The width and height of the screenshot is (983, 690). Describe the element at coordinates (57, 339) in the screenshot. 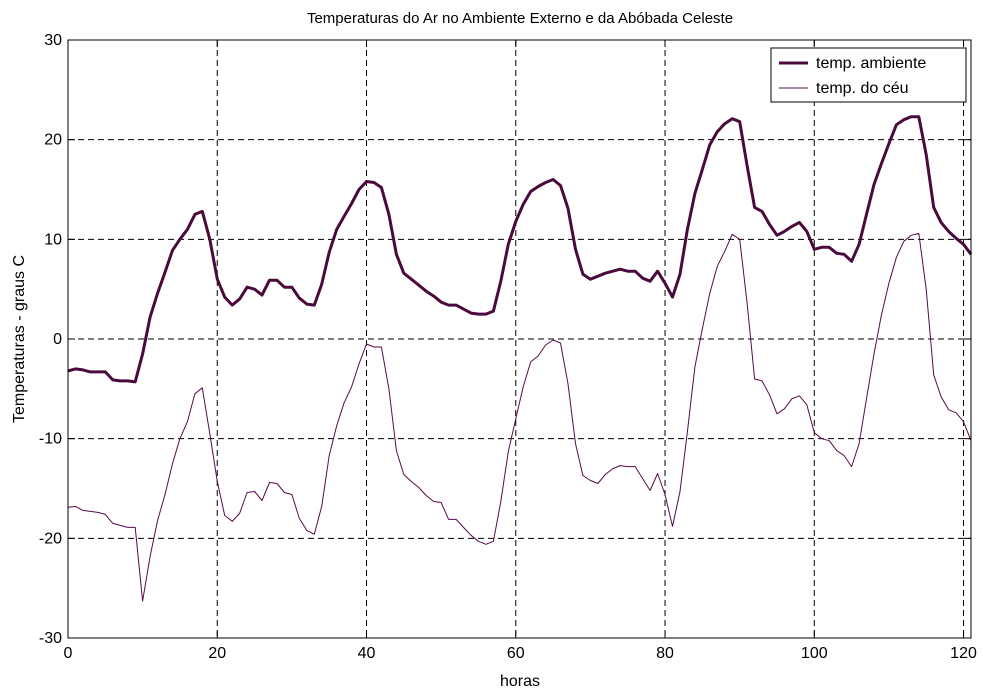

I see `y-tick-label: 0` at that location.